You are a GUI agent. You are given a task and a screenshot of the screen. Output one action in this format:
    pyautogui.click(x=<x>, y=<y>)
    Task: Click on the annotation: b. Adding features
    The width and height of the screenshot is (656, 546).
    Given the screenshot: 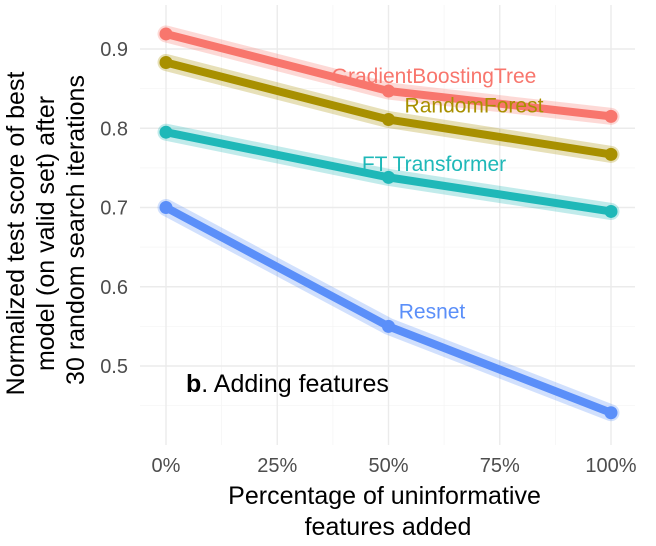 What is the action you would take?
    pyautogui.click(x=287, y=384)
    